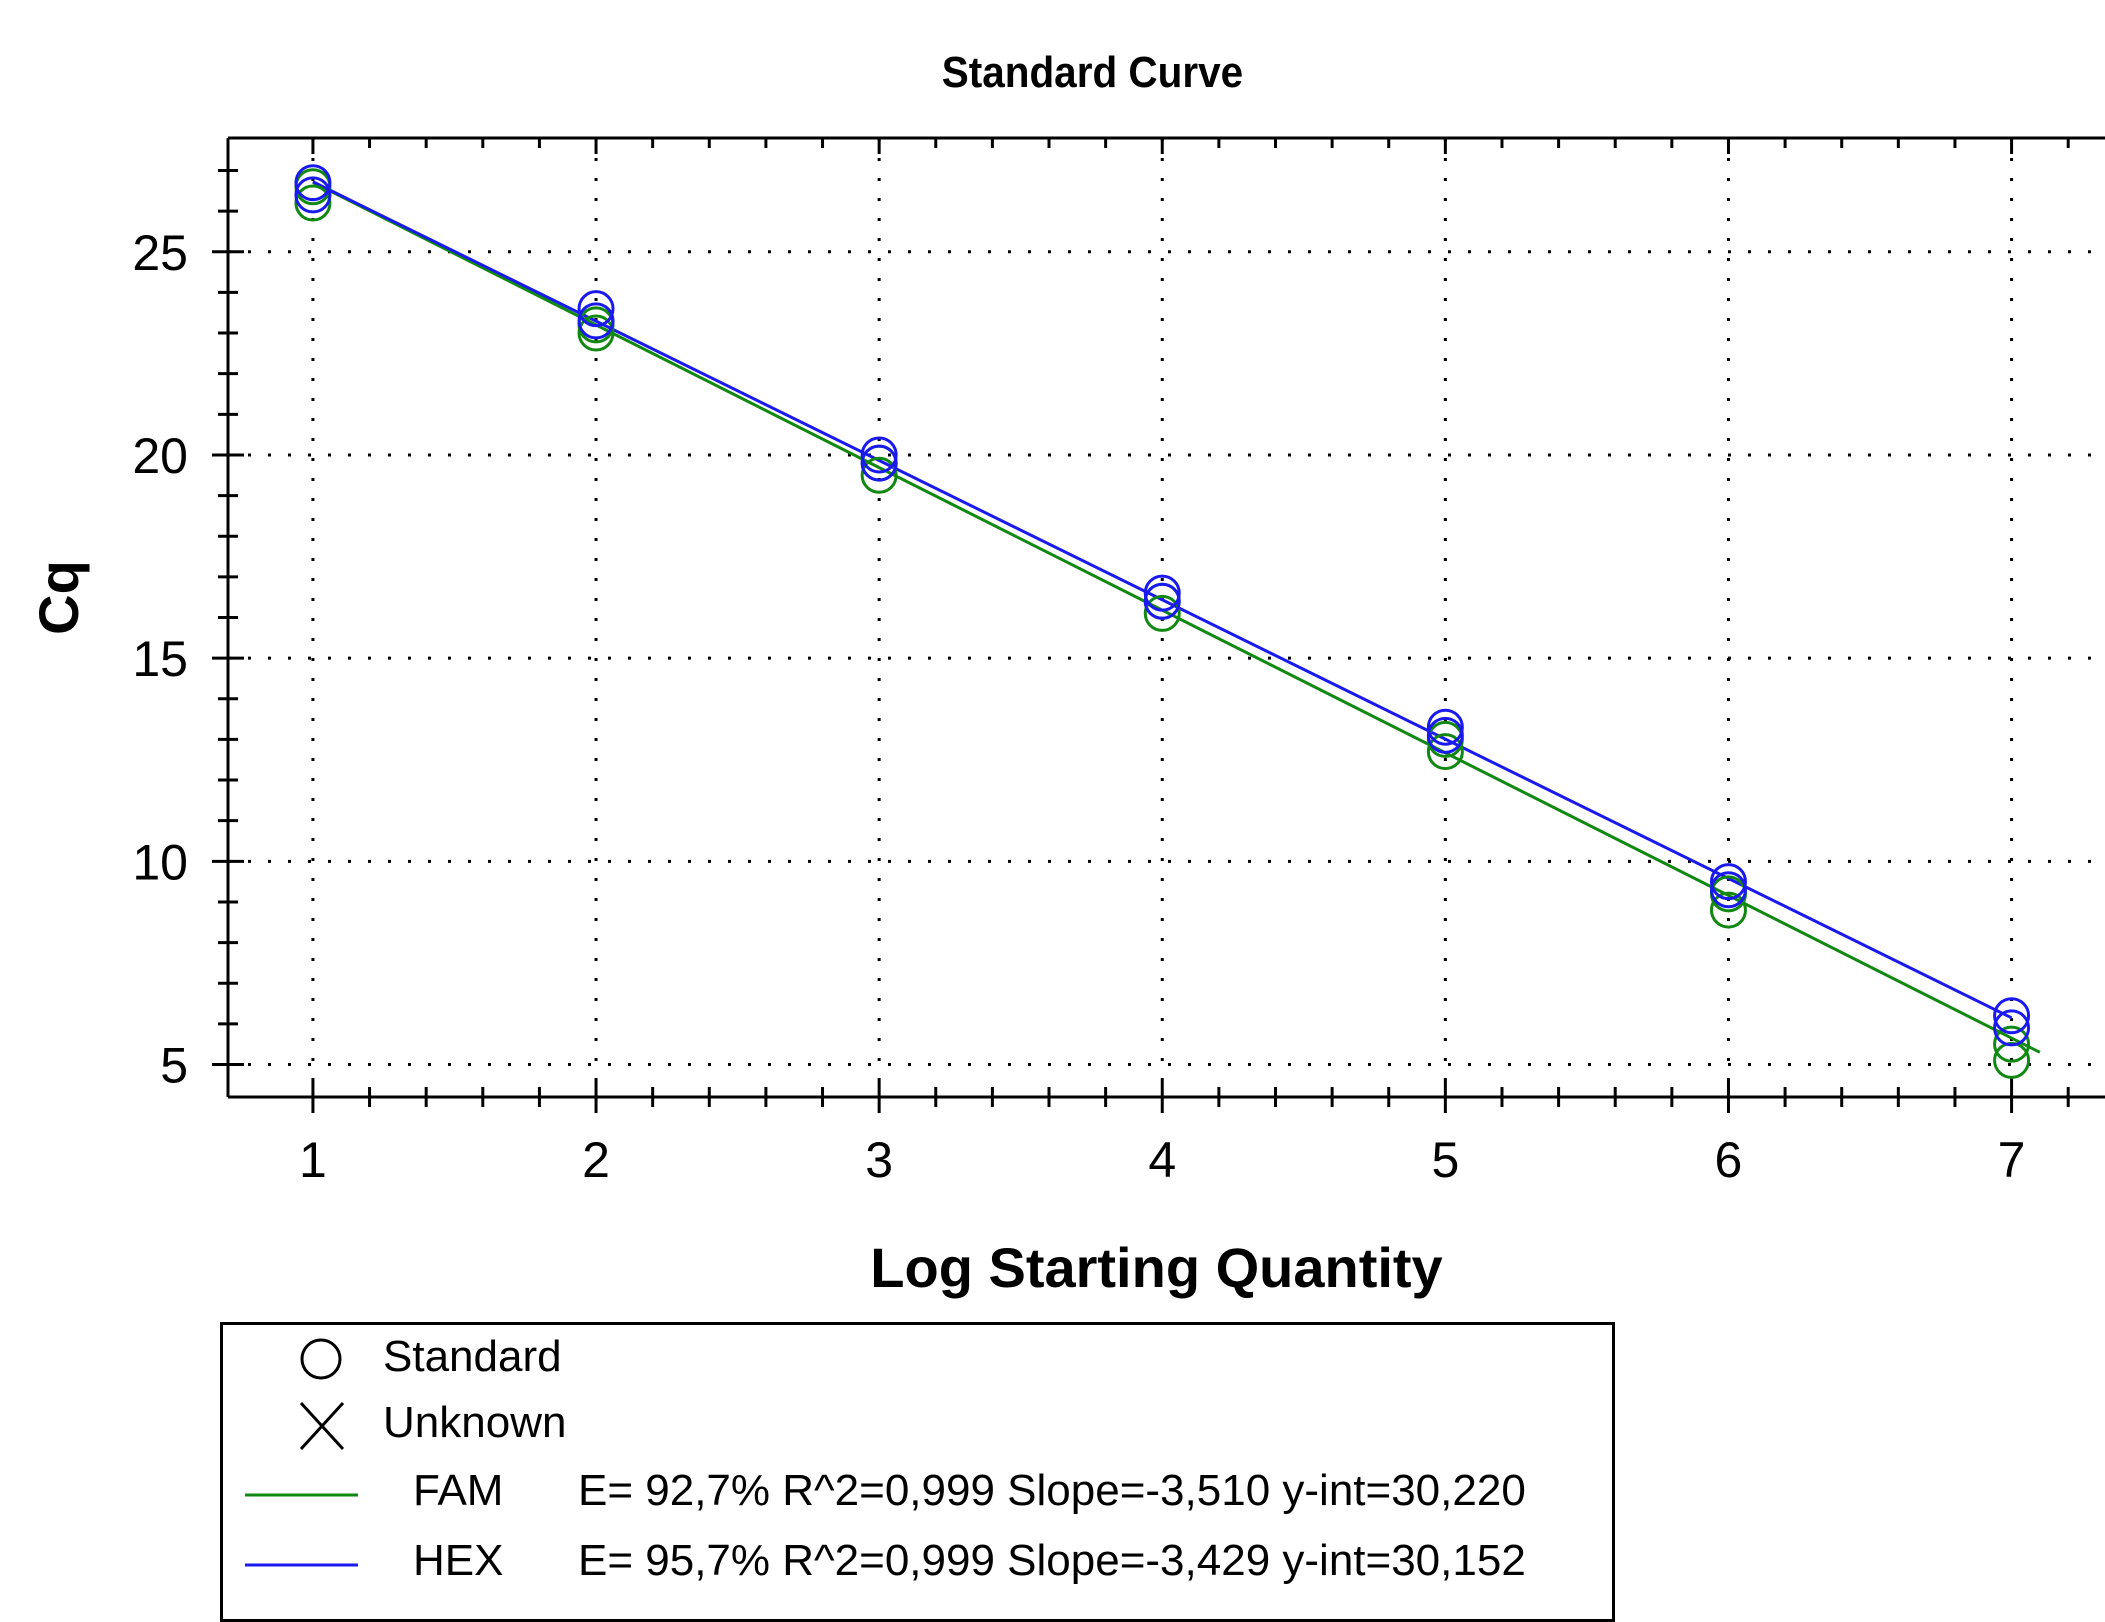 The width and height of the screenshot is (2105, 1622). What do you see at coordinates (1445, 1160) in the screenshot?
I see `x-tick-label: 5` at bounding box center [1445, 1160].